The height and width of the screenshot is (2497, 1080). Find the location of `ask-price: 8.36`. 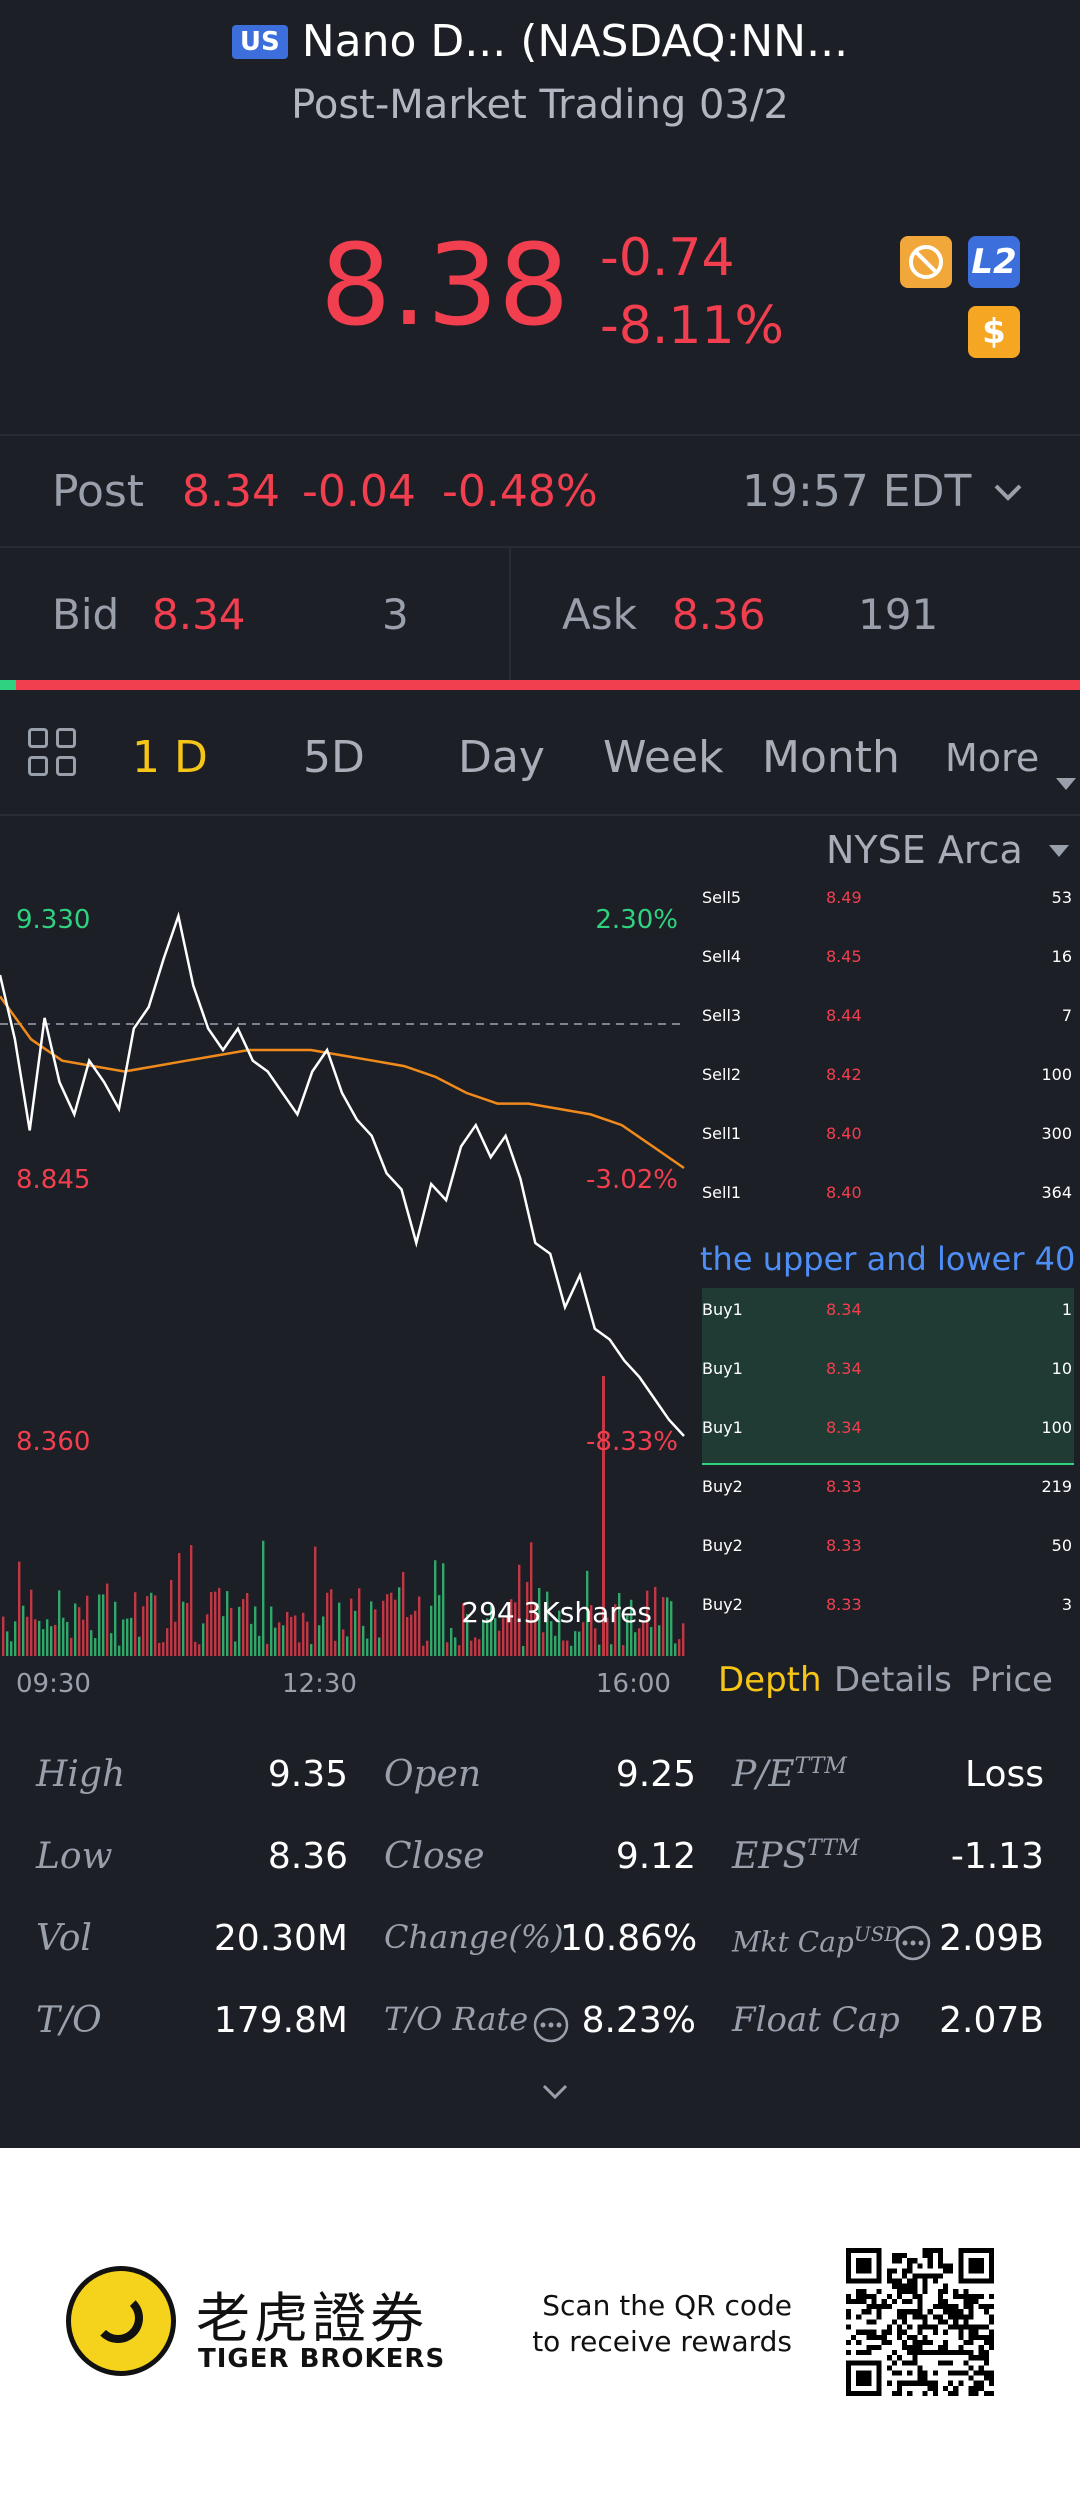

ask-price: 8.36 is located at coordinates (719, 614).